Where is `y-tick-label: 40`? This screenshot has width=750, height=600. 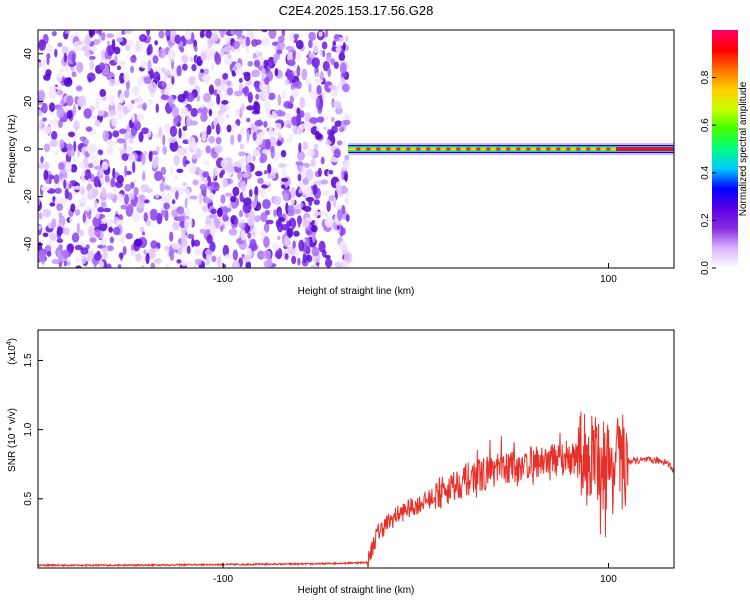
y-tick-label: 40 is located at coordinates (28, 54).